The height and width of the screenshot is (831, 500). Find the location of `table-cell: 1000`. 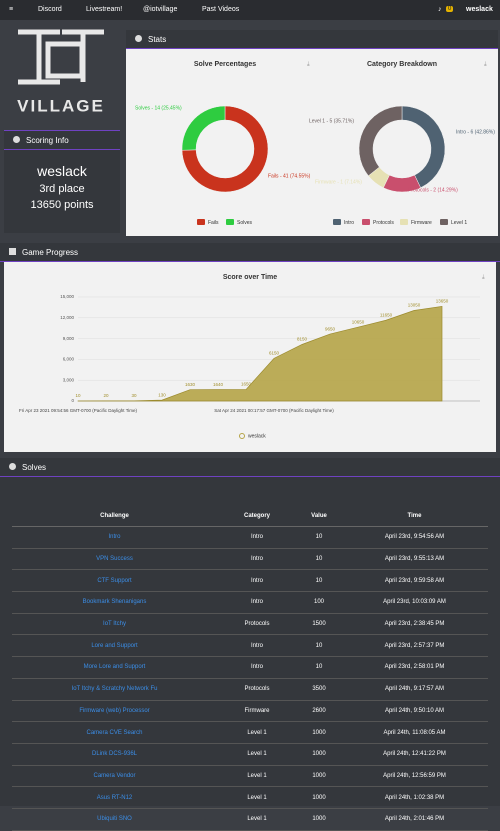

table-cell: 1000 is located at coordinates (319, 797).